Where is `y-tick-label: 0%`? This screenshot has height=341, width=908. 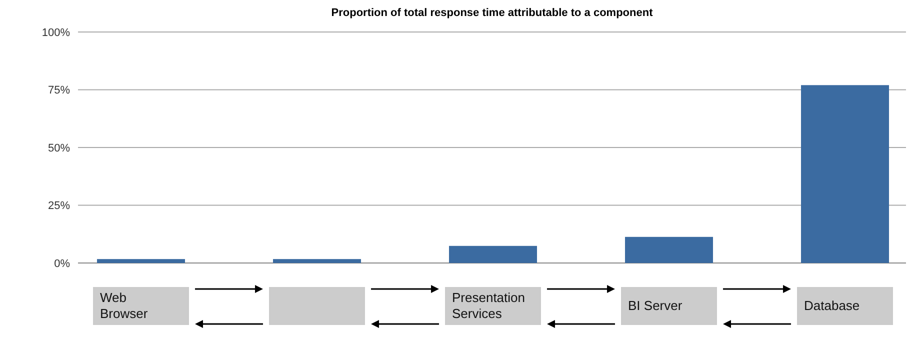 y-tick-label: 0% is located at coordinates (62, 264).